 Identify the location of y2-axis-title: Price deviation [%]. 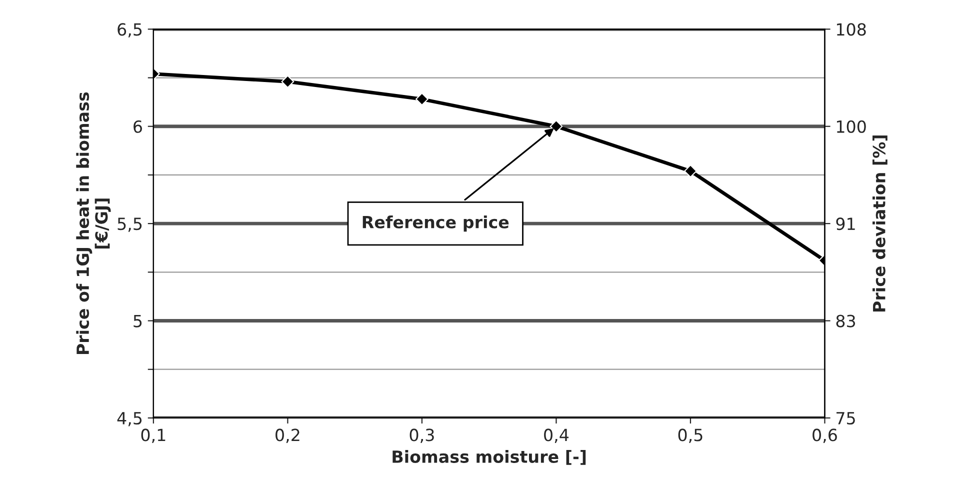
(880, 224).